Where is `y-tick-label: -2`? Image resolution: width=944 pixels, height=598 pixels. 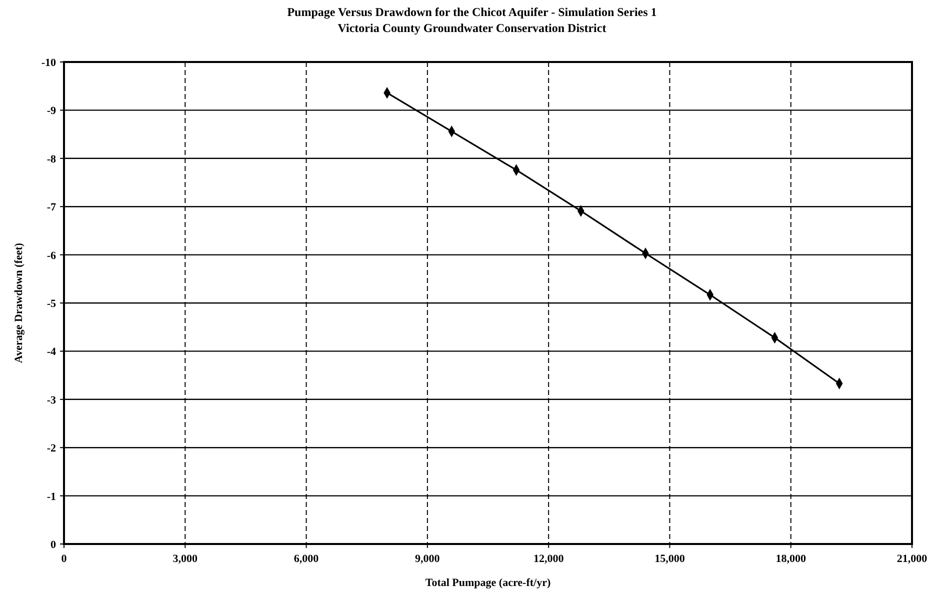 y-tick-label: -2 is located at coordinates (51, 448).